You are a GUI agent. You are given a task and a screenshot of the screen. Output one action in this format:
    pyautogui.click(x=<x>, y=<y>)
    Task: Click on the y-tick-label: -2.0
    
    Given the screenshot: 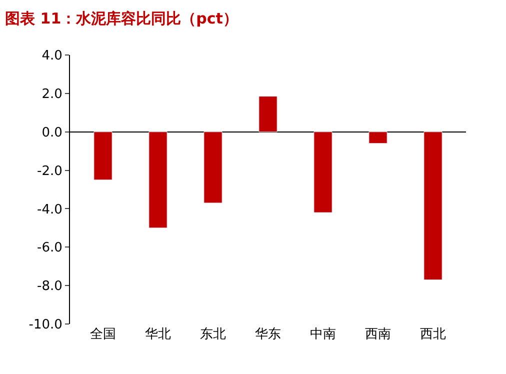 What is the action you would take?
    pyautogui.click(x=49, y=171)
    